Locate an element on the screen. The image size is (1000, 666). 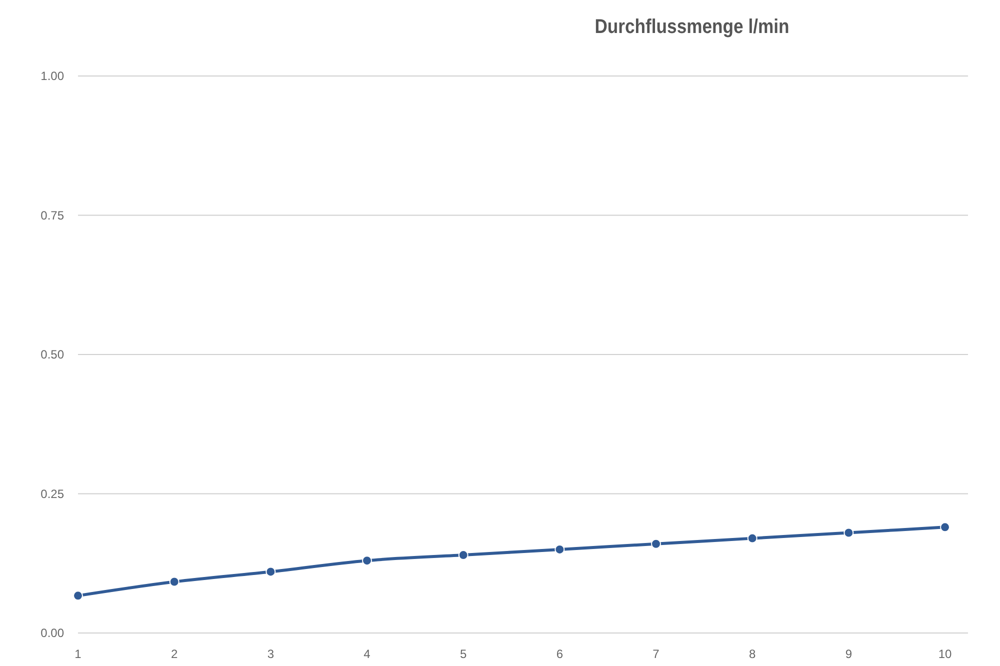
x-tick-label: 4 is located at coordinates (367, 654).